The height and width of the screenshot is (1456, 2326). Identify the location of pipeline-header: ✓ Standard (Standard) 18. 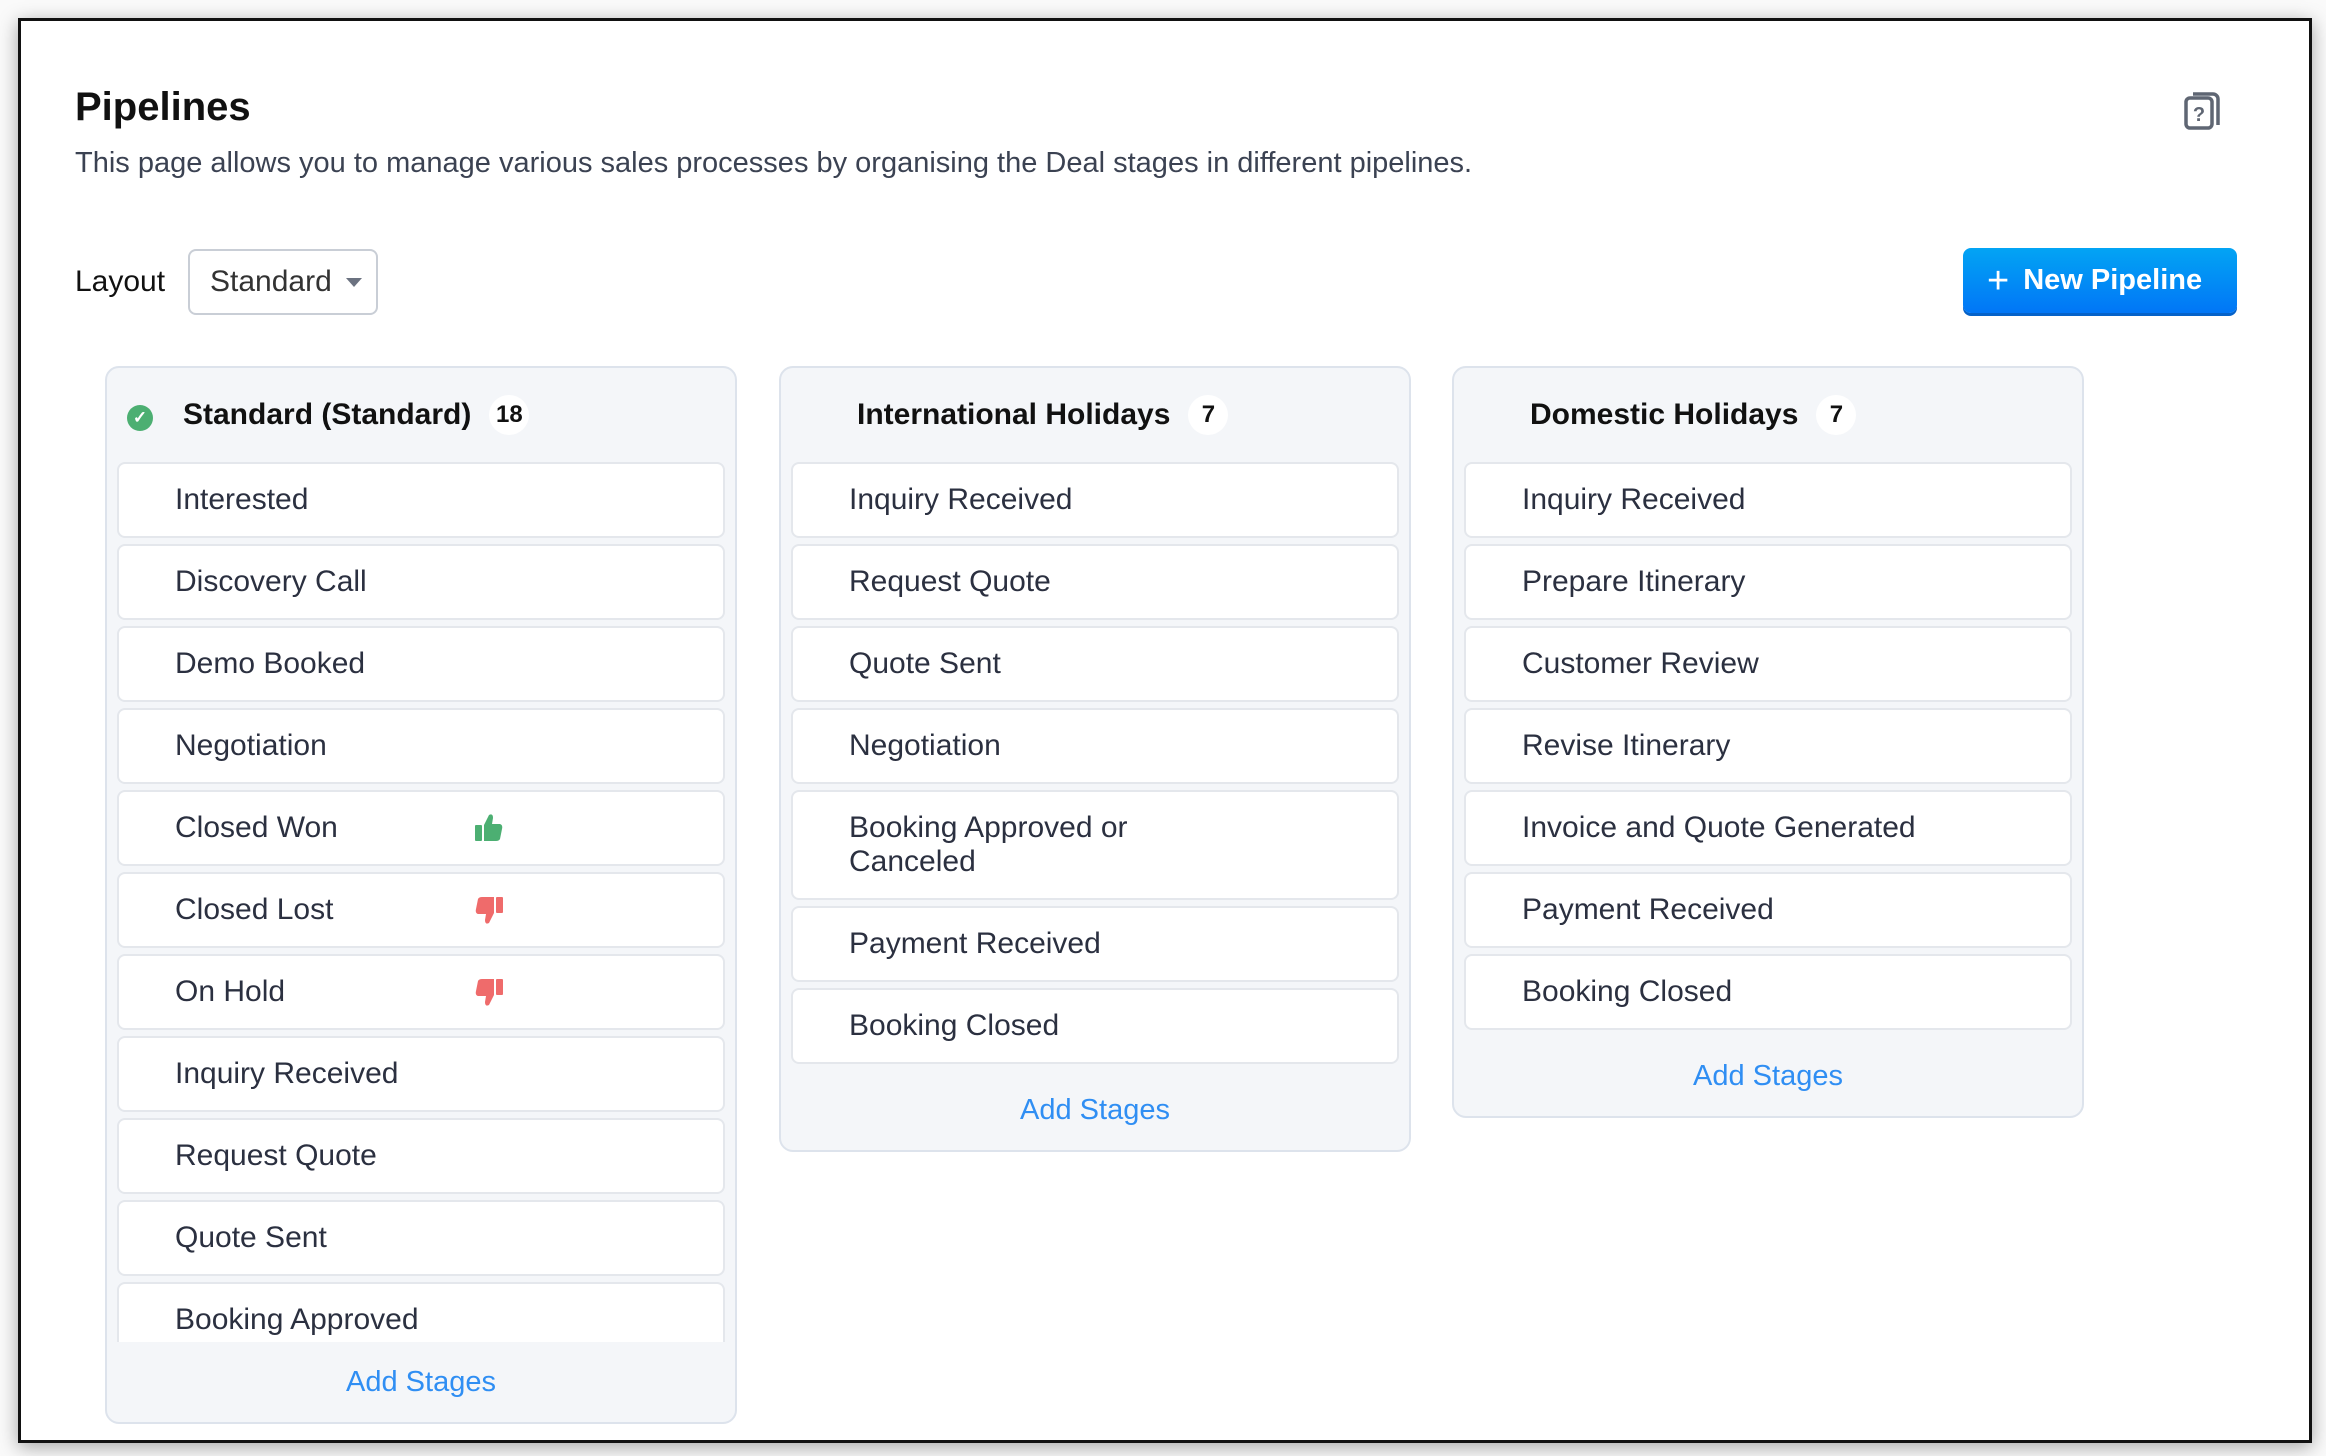
(421, 415).